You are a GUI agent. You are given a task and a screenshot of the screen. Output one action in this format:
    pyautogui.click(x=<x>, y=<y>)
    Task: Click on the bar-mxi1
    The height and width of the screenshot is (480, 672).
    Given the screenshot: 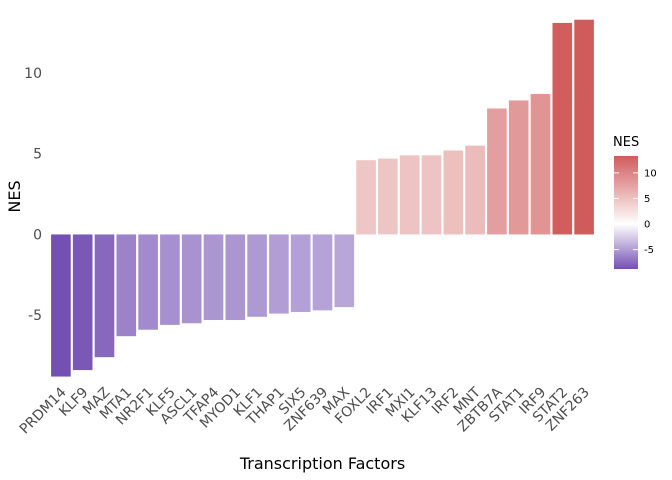 What is the action you would take?
    pyautogui.click(x=409, y=195)
    